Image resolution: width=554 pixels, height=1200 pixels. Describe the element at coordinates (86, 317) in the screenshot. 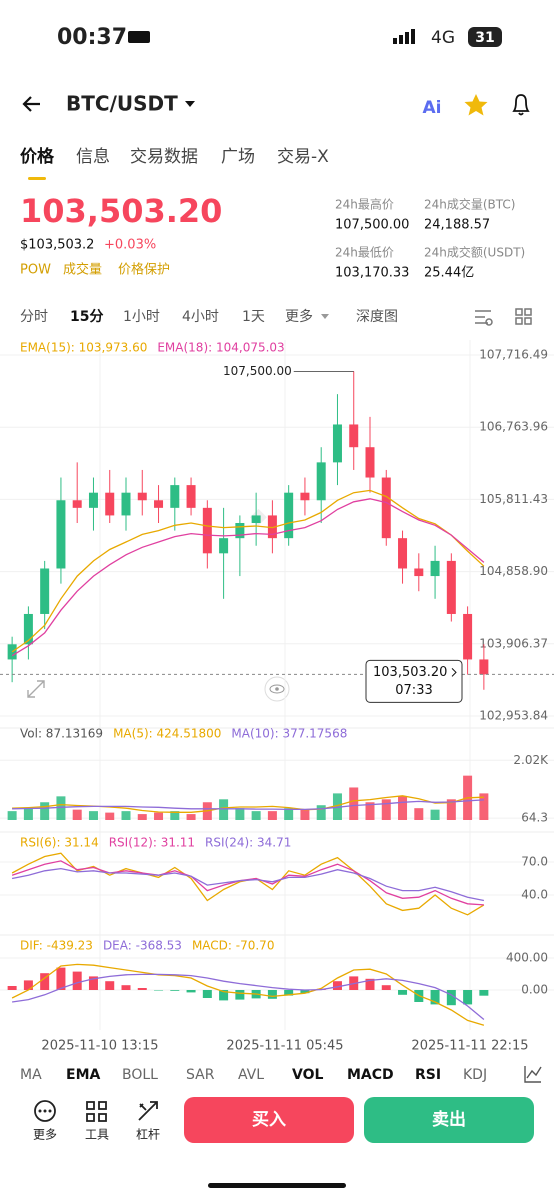

I see `interval: 15分` at that location.